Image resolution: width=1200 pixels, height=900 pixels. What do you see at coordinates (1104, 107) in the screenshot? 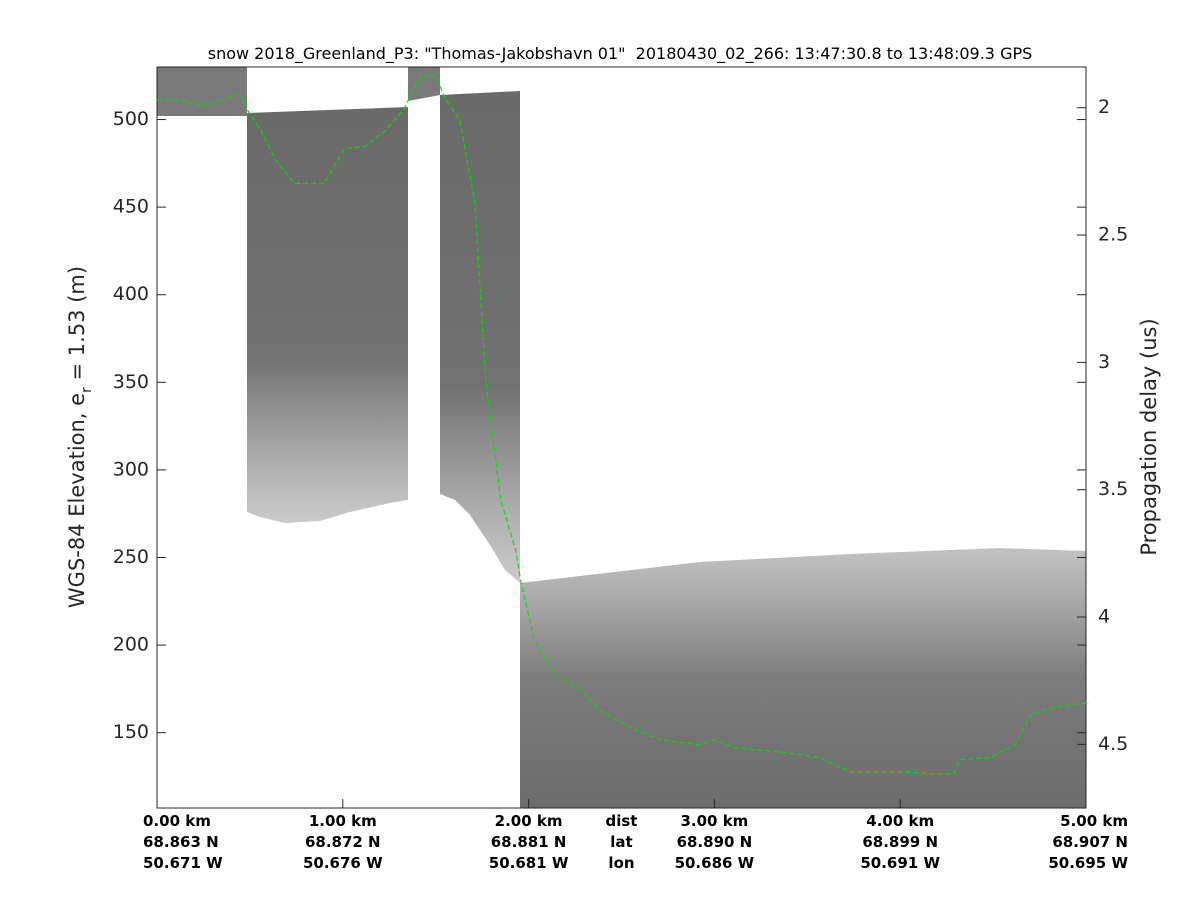
I see `y2-tick-label: 2` at bounding box center [1104, 107].